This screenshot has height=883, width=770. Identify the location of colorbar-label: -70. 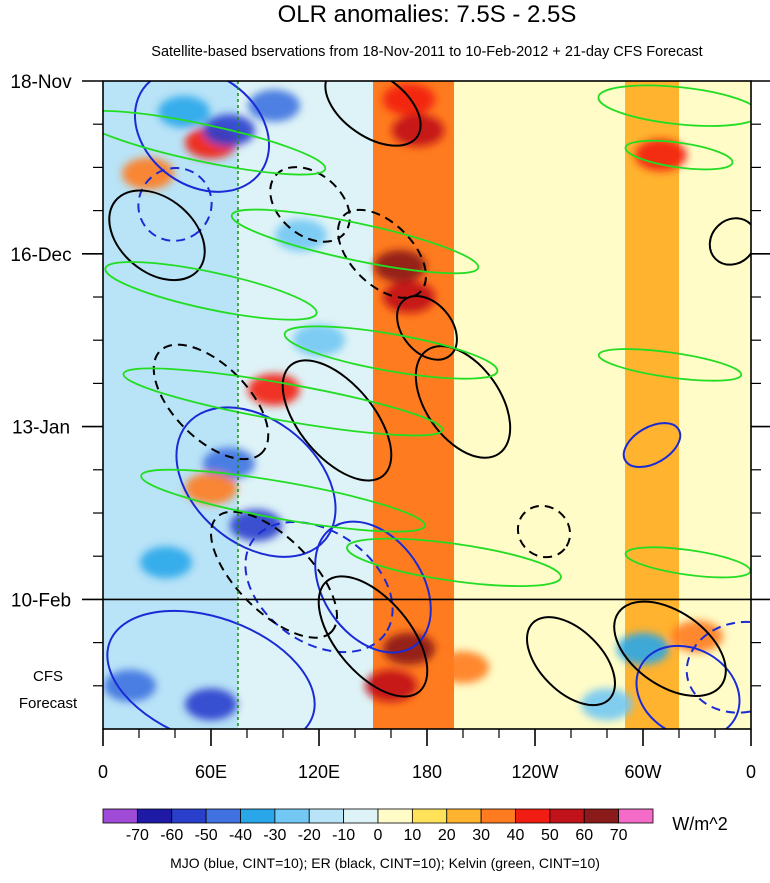
(137, 835).